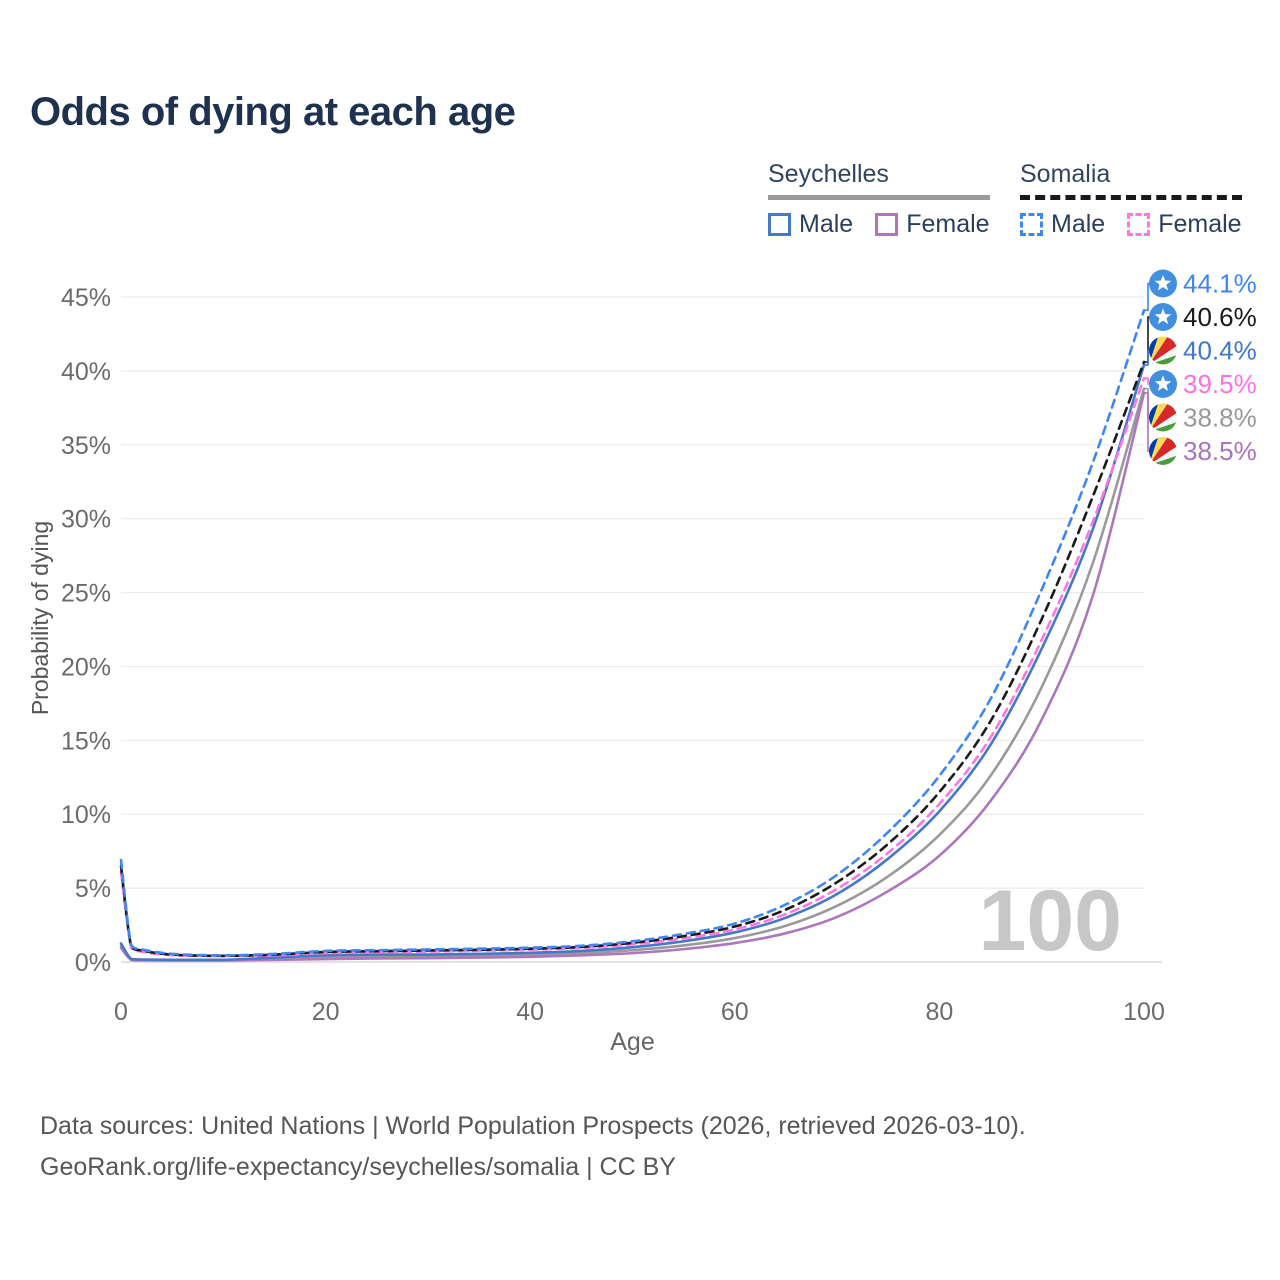 The width and height of the screenshot is (1280, 1280). Describe the element at coordinates (735, 1012) in the screenshot. I see `x-tick-label: 60` at that location.